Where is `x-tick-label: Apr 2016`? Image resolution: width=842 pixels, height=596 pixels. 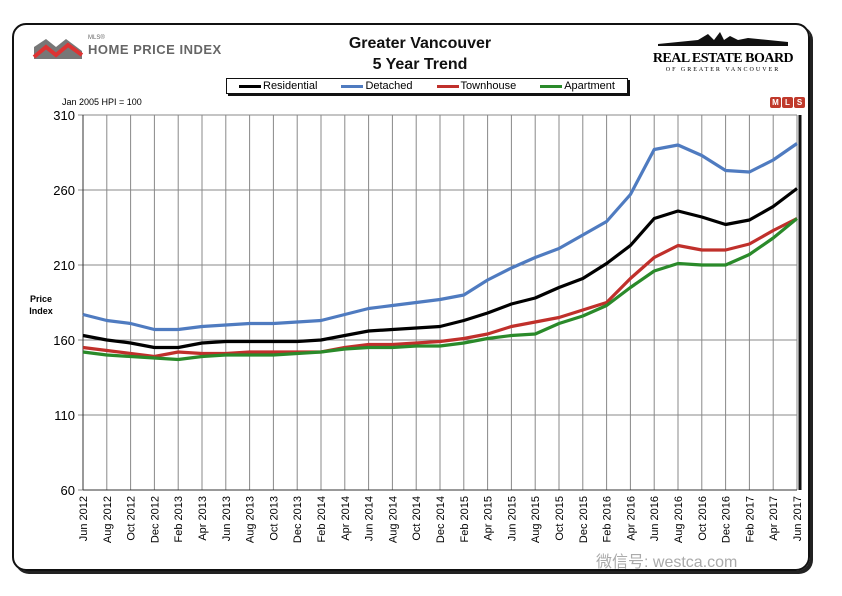 x-tick-label: Apr 2016 is located at coordinates (631, 518).